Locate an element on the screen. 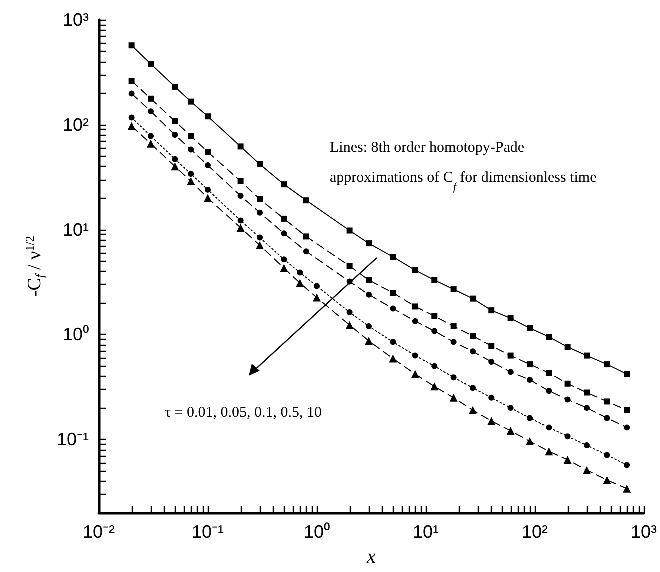 Image resolution: width=660 pixels, height=572 pixels. y-tick-label: 10³ is located at coordinates (76, 20).